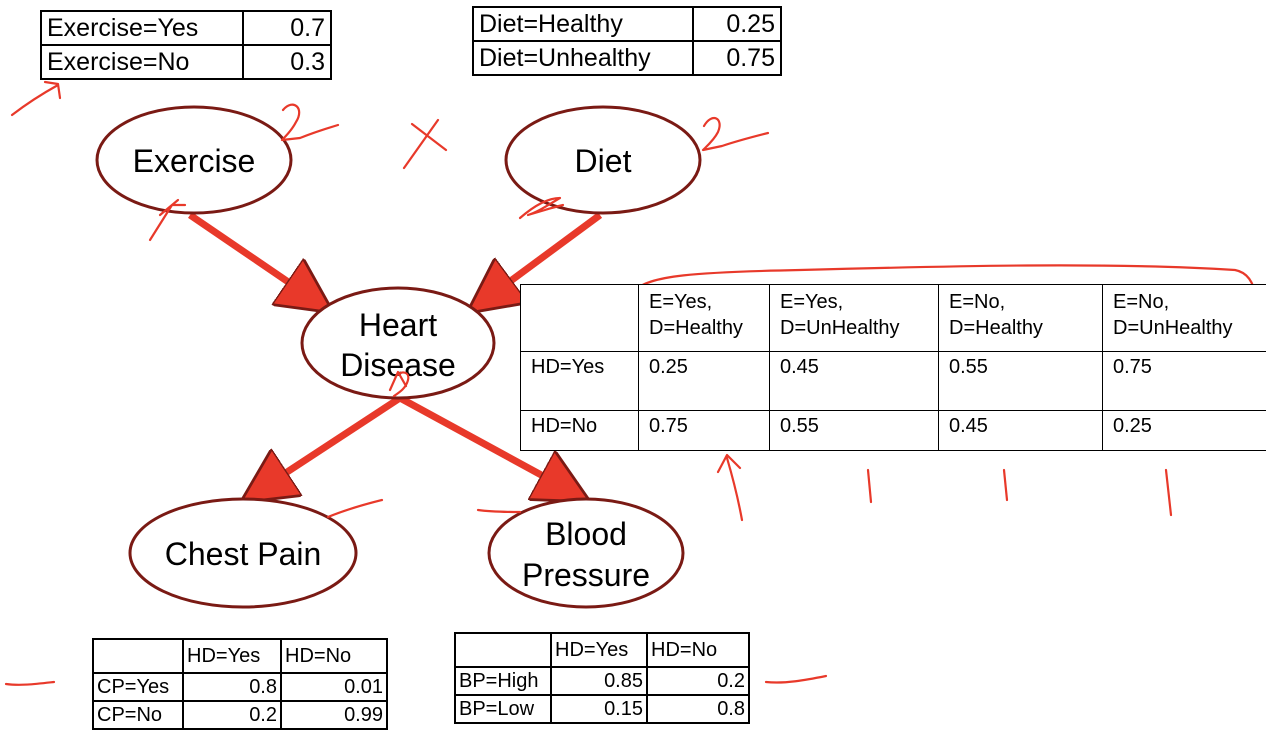 Image resolution: width=1266 pixels, height=734 pixels. I want to click on table-row-label: HD=No, so click(579, 430).